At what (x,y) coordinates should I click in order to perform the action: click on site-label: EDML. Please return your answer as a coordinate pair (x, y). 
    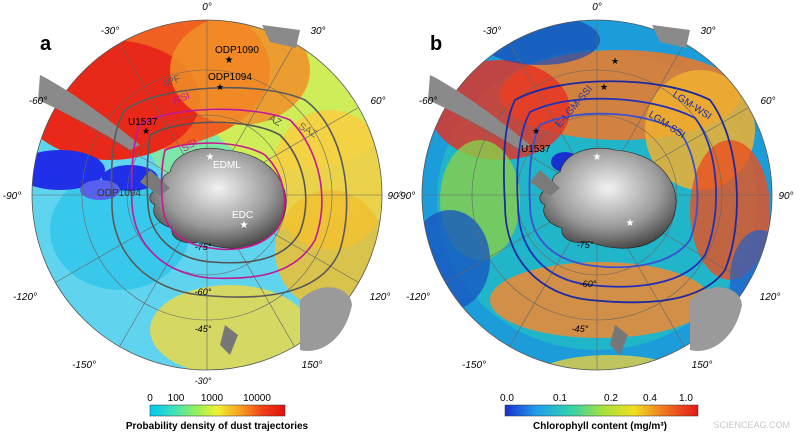
    Looking at the image, I should click on (227, 165).